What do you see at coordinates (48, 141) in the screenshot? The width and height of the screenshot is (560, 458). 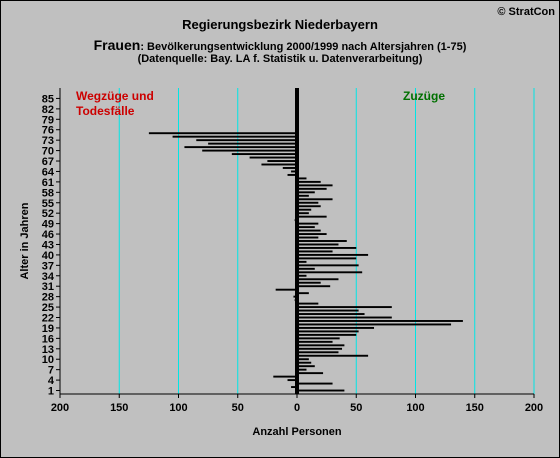 I see `y-tick-label: 73` at bounding box center [48, 141].